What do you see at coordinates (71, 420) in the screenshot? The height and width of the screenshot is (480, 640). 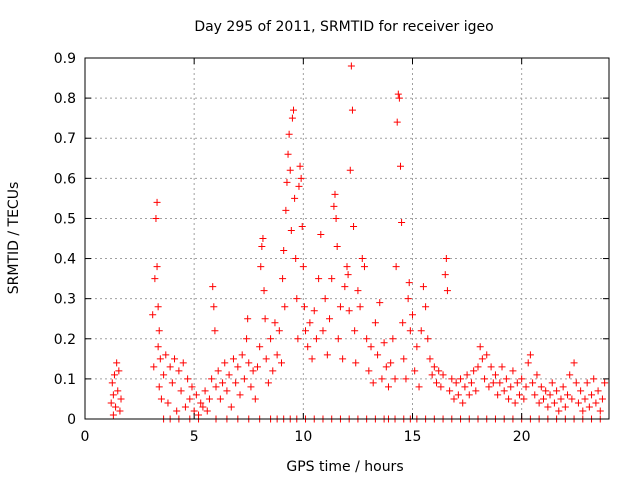 I see `y-tick-label: 0` at bounding box center [71, 420].